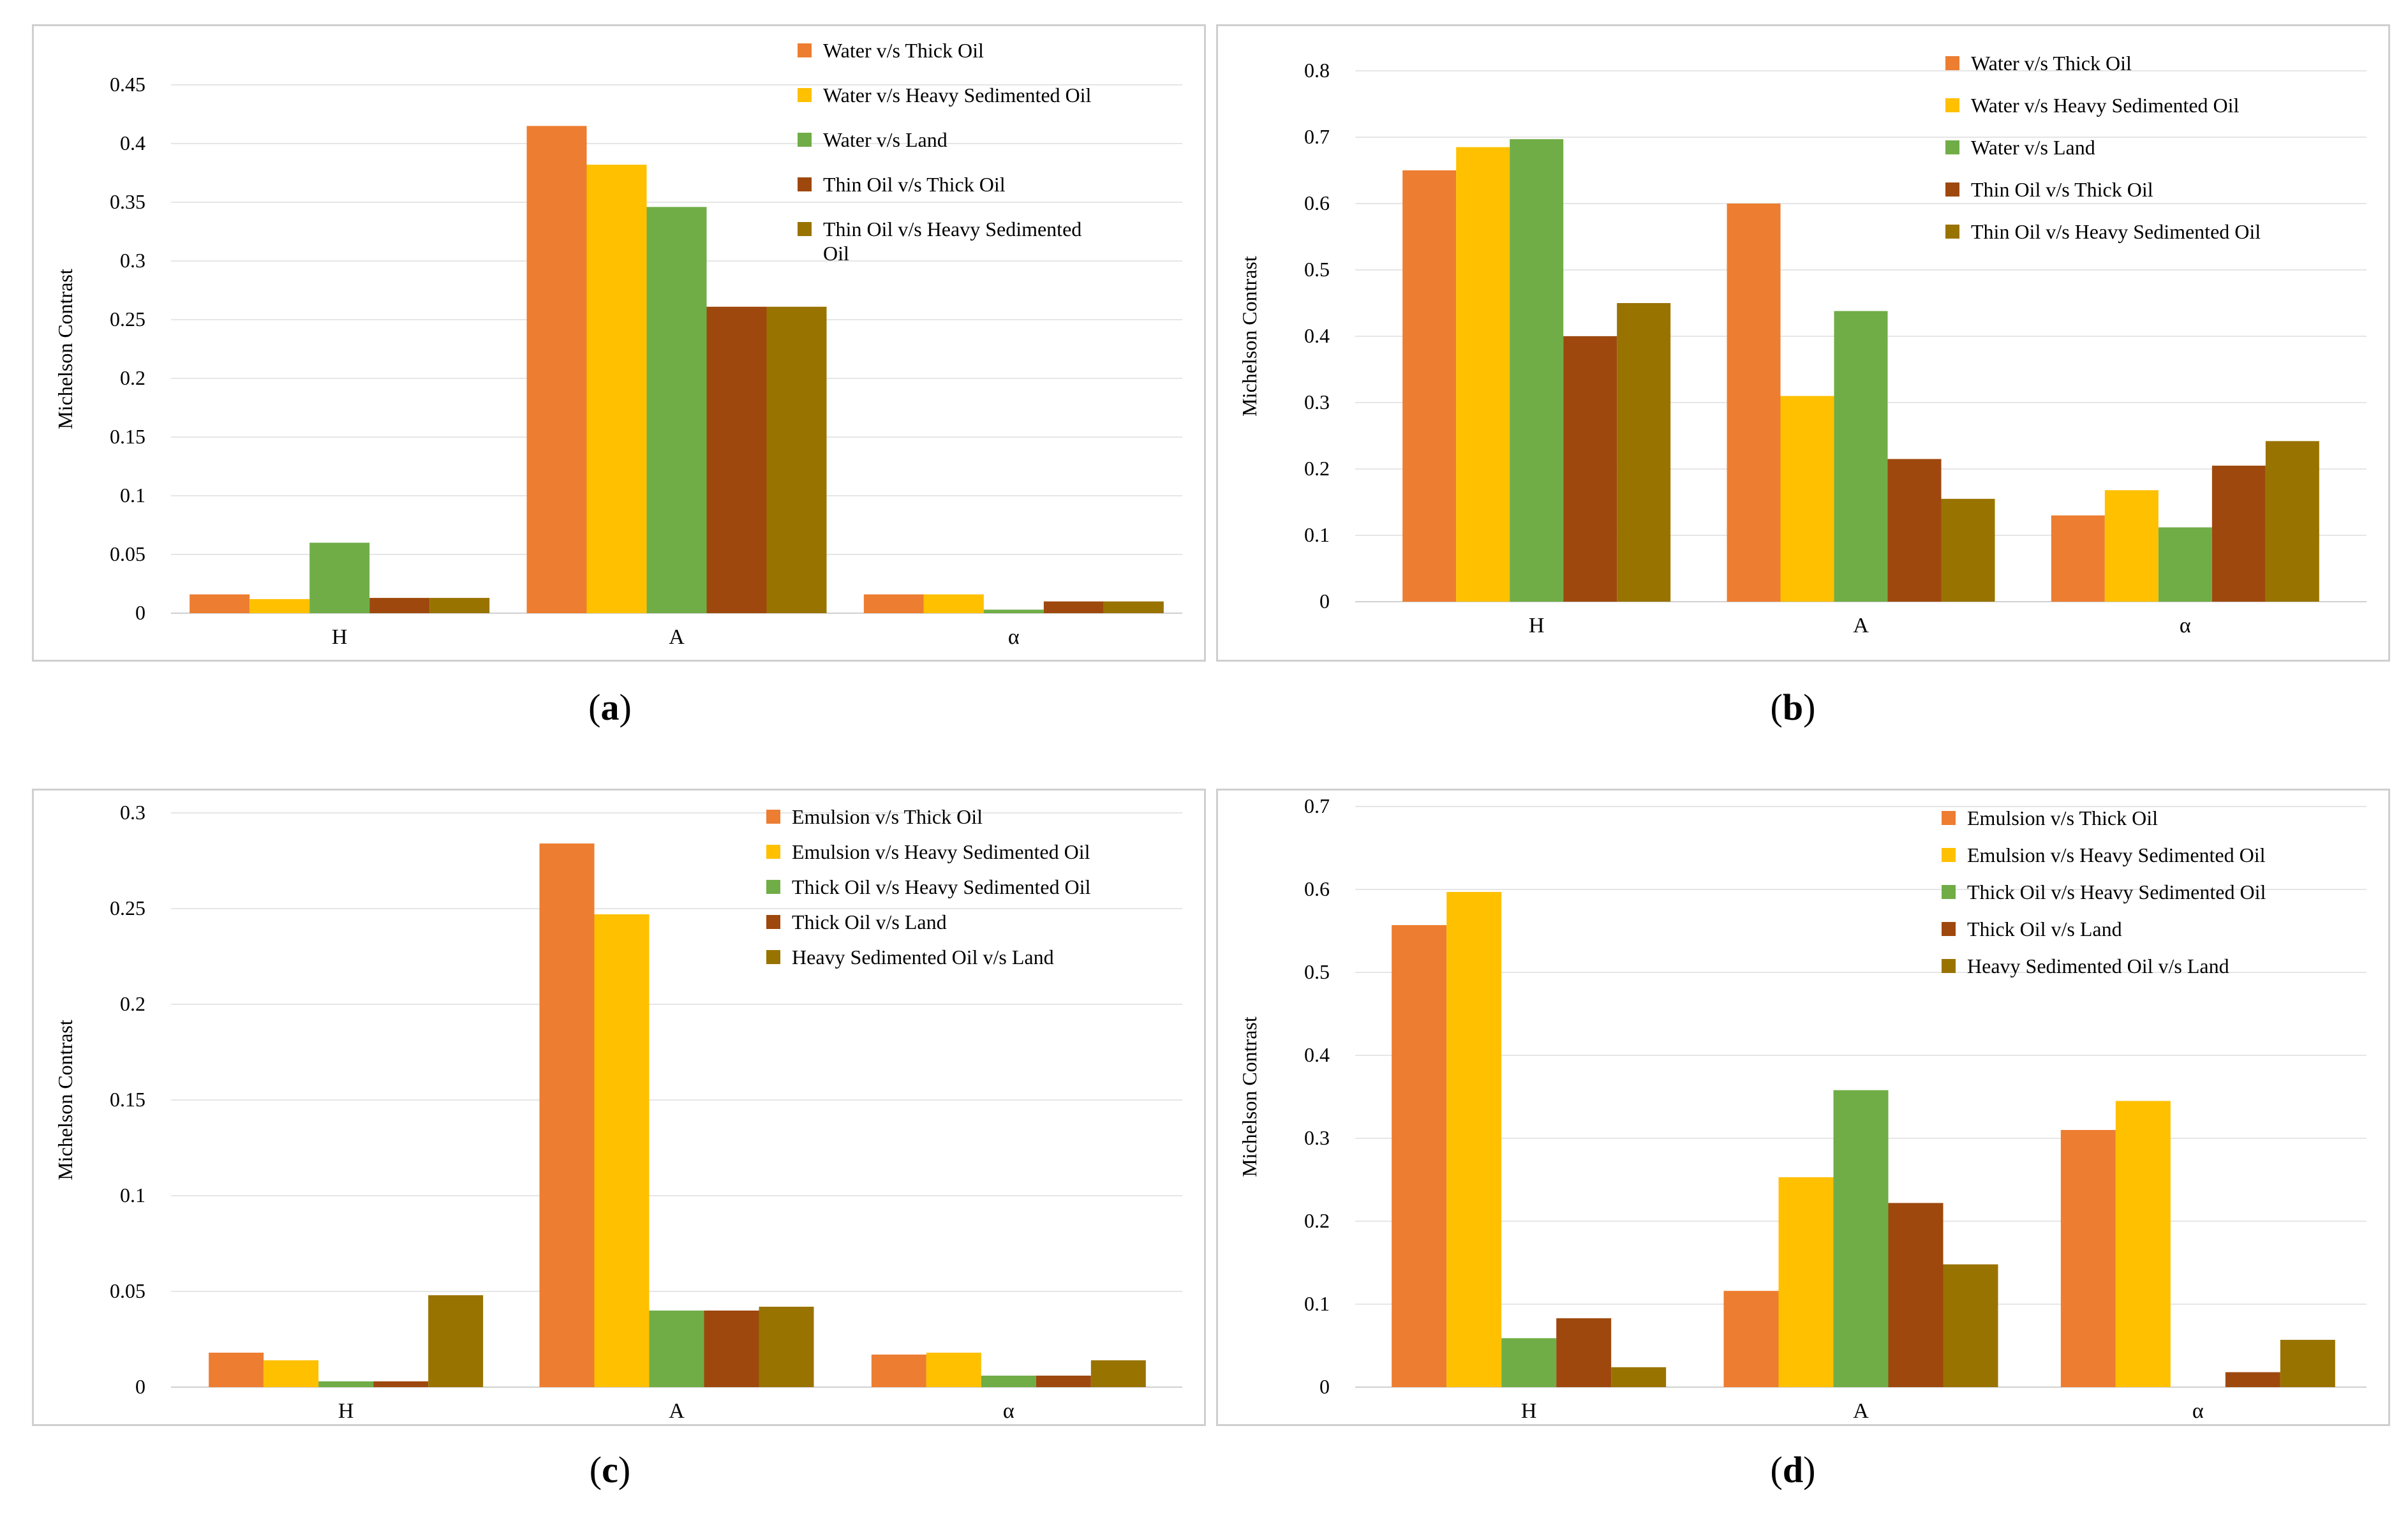  Describe the element at coordinates (2051, 63) in the screenshot. I see `legend-label: Water v/s Thick Oil` at that location.